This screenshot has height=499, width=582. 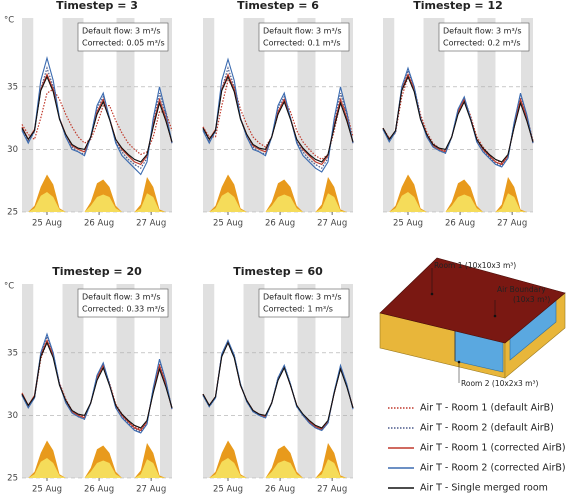 What do you see at coordinates (123, 309) in the screenshot?
I see `annotation: Corrected: 0.33 m³/s` at bounding box center [123, 309].